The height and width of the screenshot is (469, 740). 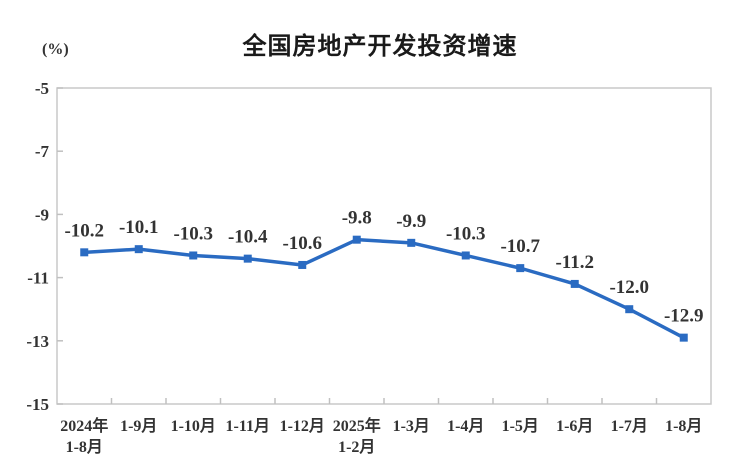 What do you see at coordinates (302, 426) in the screenshot?
I see `x-tick-label: 1-12月` at bounding box center [302, 426].